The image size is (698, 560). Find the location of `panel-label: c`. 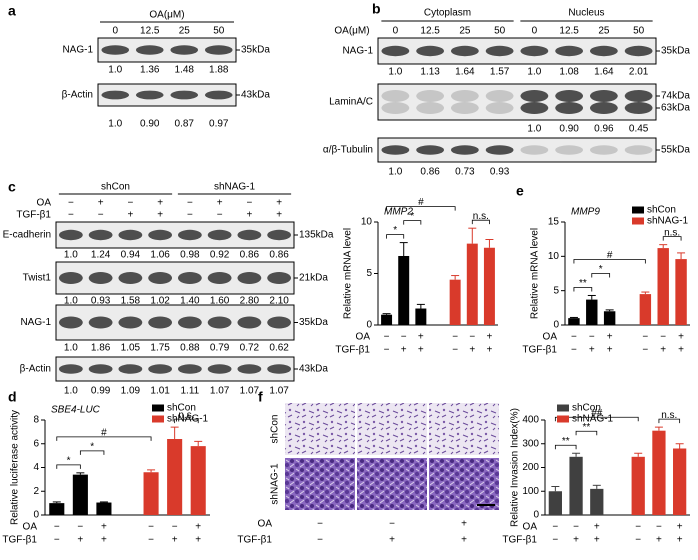

panel-label: c is located at coordinates (12, 187).